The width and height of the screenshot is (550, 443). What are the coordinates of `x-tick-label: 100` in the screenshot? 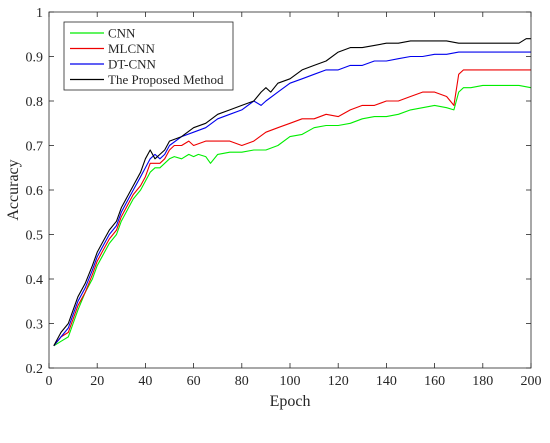 It's located at (290, 381).